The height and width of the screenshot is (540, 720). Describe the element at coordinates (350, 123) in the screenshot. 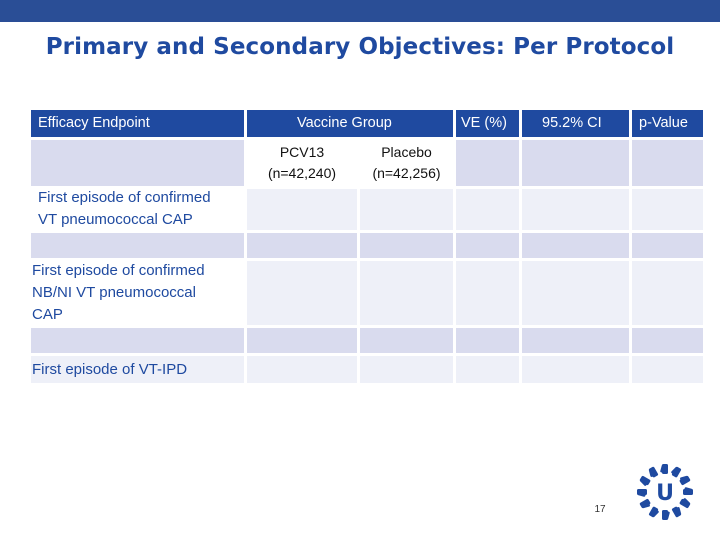

I see `header-vaccine-group: Vaccine Group` at that location.